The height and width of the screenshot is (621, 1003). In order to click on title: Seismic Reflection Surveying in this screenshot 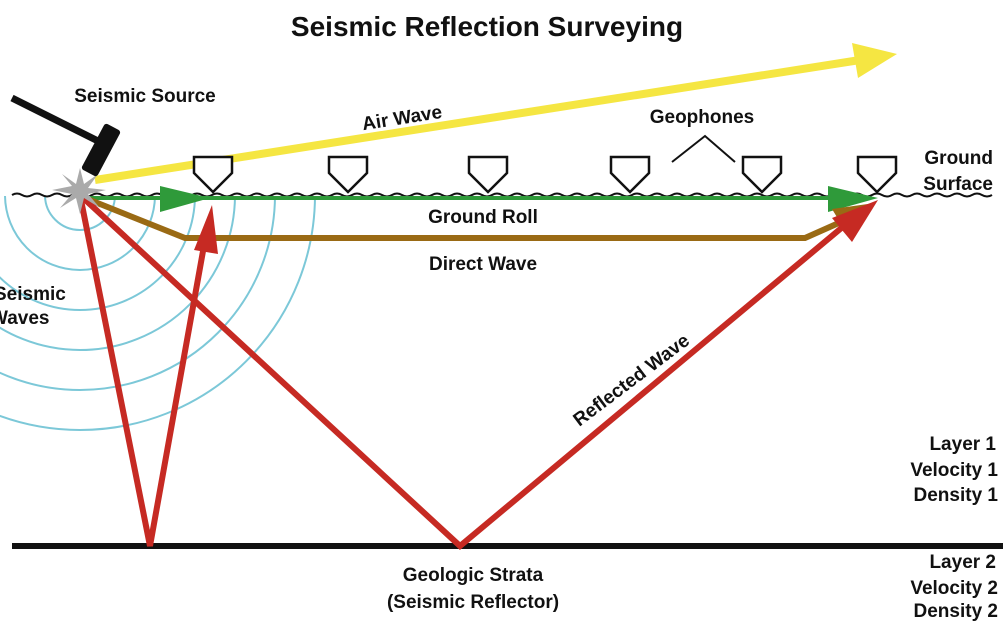, I will do `click(487, 26)`.